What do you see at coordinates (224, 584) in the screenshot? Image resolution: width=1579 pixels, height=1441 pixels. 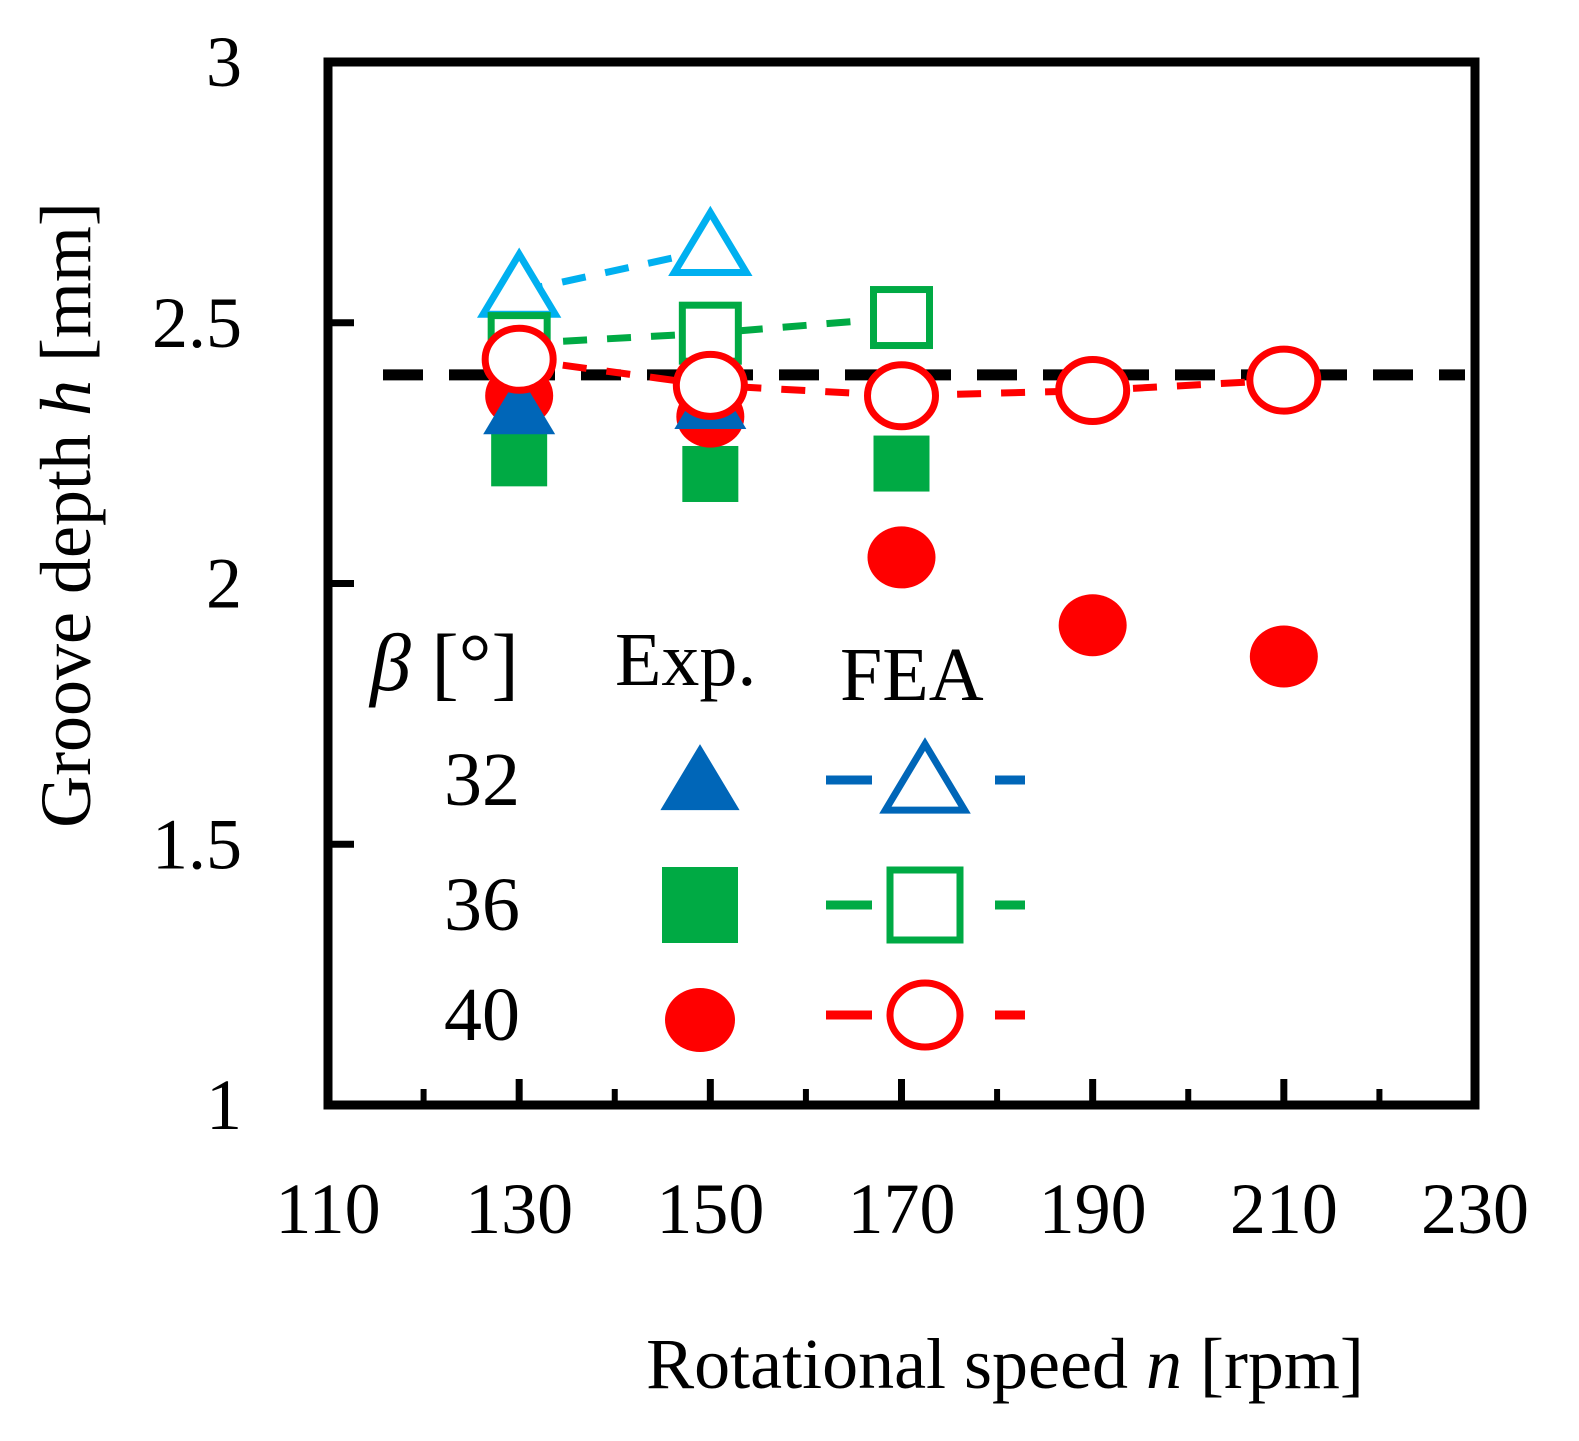 I see `y-tick-label: 2` at bounding box center [224, 584].